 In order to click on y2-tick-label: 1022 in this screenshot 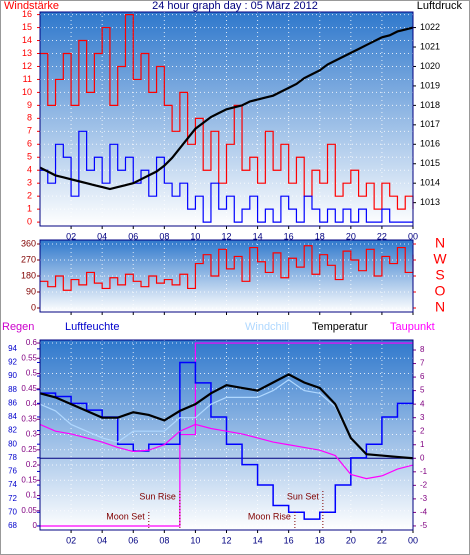, I will do `click(430, 27)`.